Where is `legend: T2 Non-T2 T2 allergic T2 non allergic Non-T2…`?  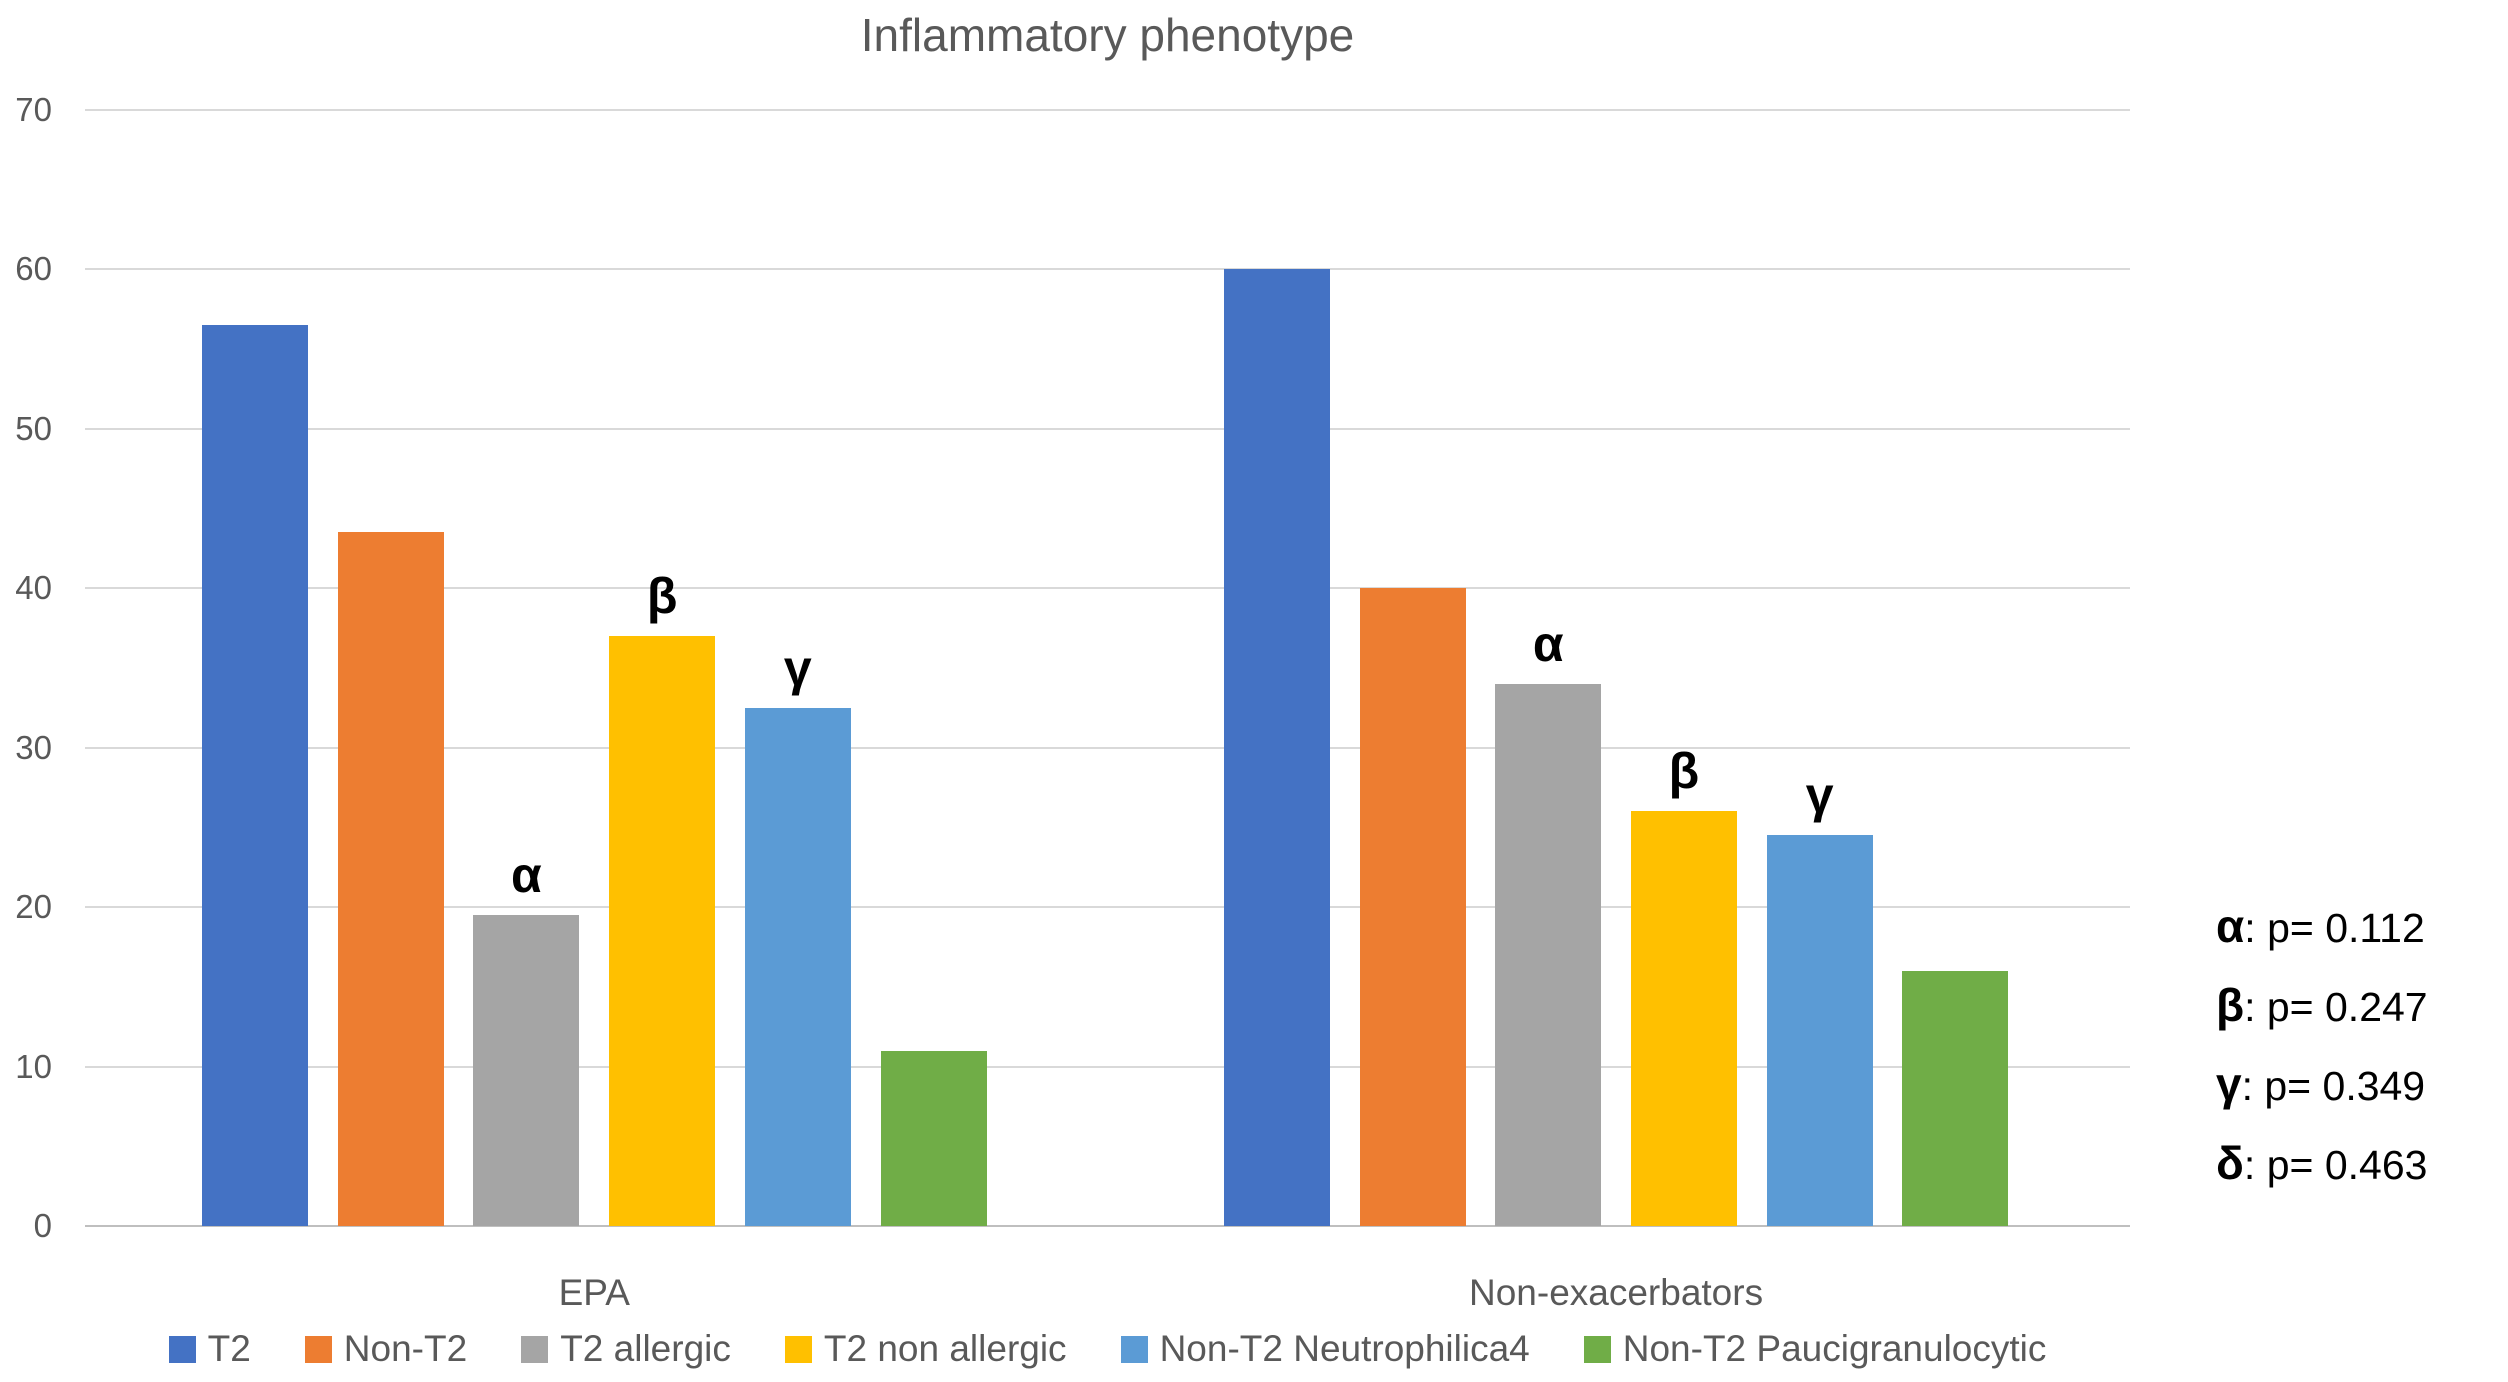 legend: T2 Non-T2 T2 allergic T2 non allergic Non-T2… is located at coordinates (1107, 1349).